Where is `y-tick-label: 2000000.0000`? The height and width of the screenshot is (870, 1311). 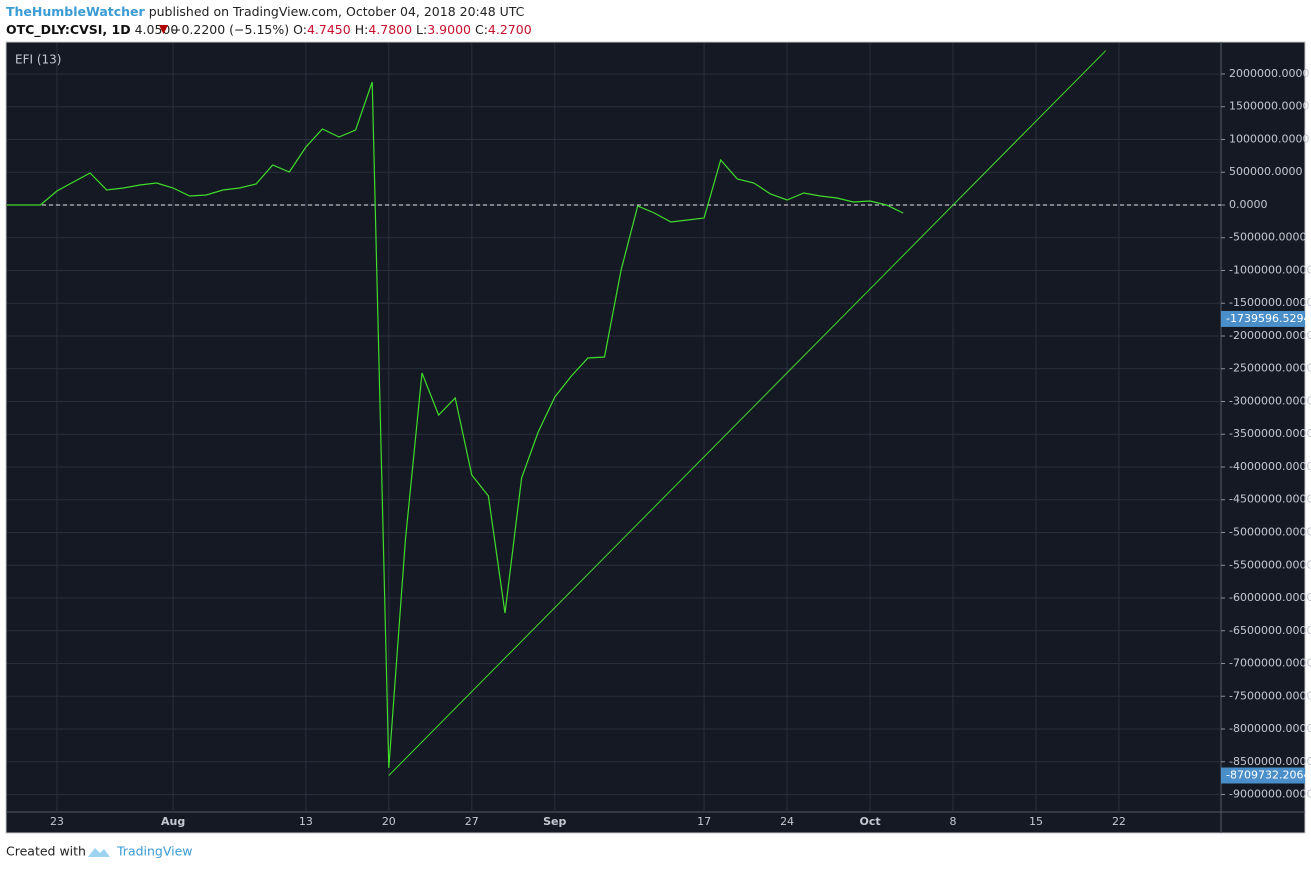
y-tick-label: 2000000.0000 is located at coordinates (1269, 73).